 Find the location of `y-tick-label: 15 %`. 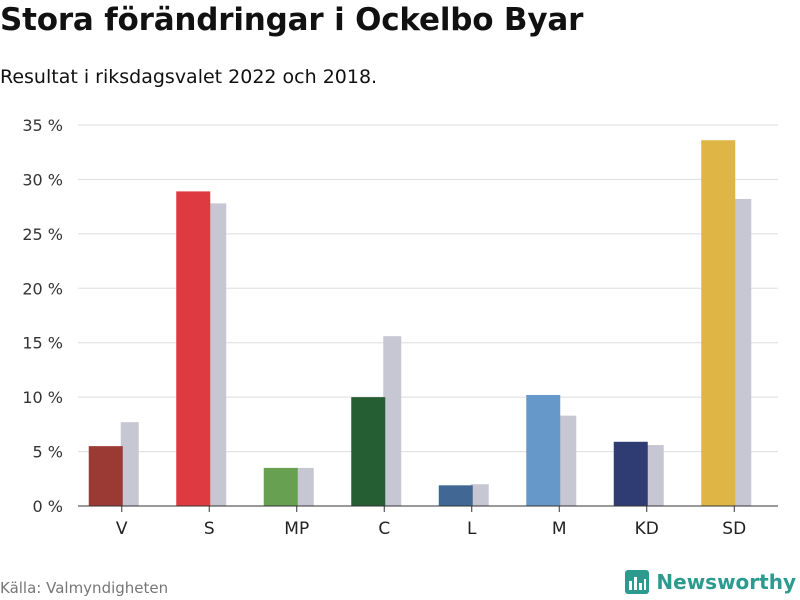

y-tick-label: 15 % is located at coordinates (42, 343).